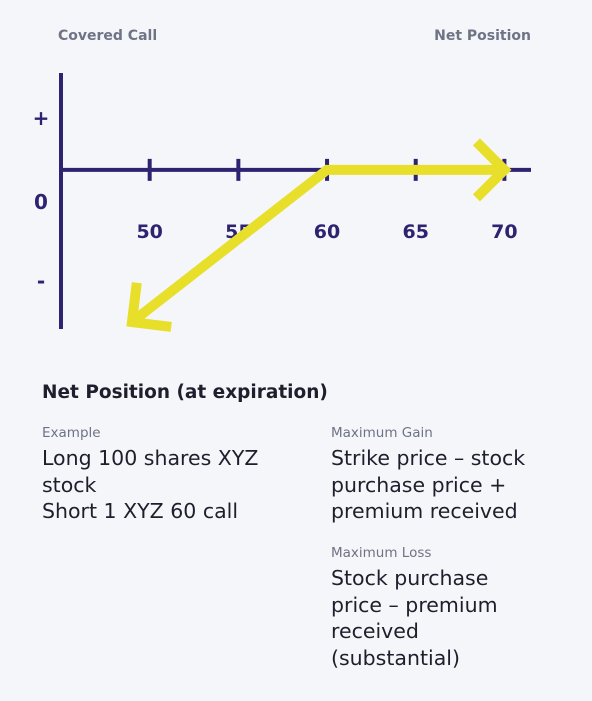  Describe the element at coordinates (69, 484) in the screenshot. I see `example-line: stock` at that location.